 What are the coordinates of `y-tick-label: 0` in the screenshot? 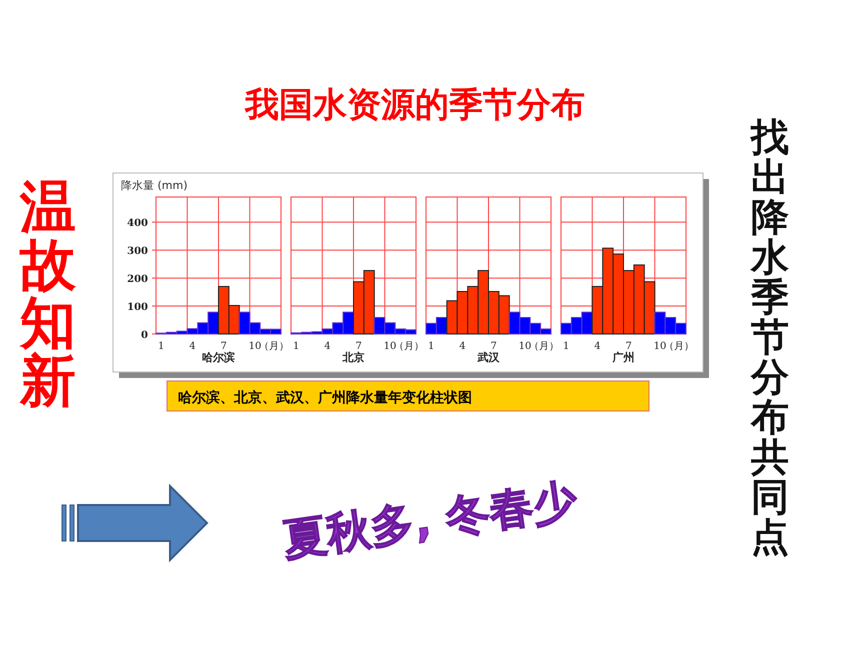 It's located at (144, 335).